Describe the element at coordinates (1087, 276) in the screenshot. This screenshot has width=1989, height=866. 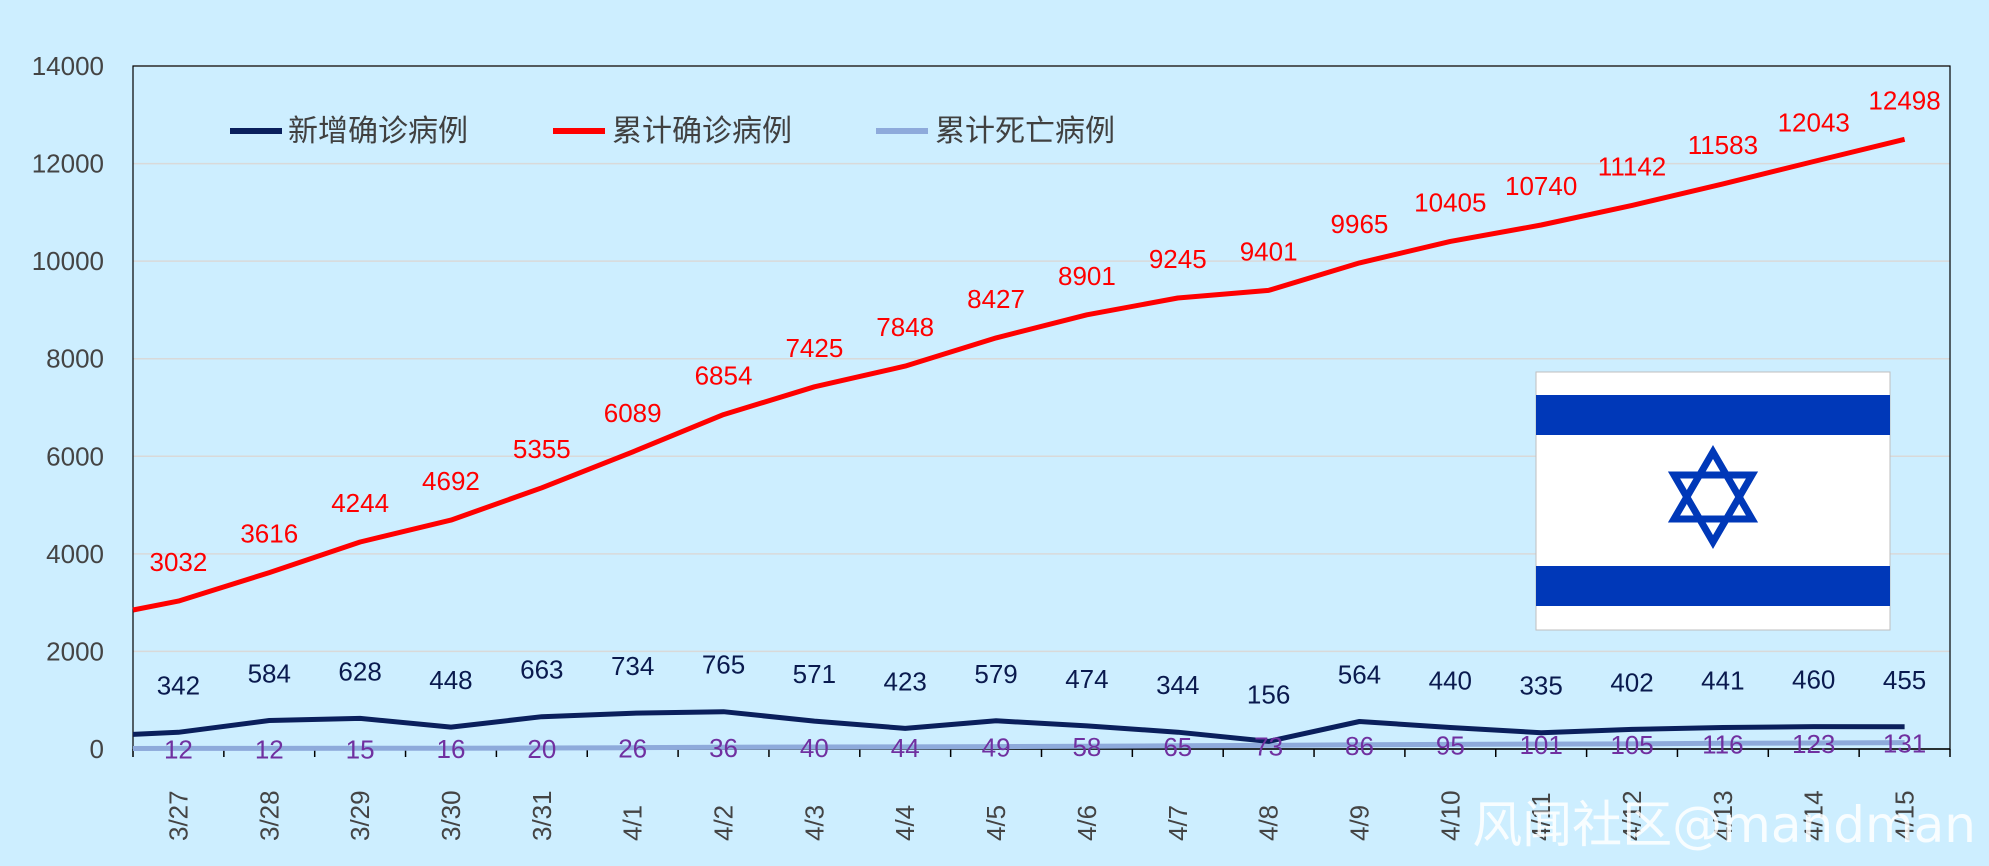
I see `label-cumulative-cases: 8901` at that location.